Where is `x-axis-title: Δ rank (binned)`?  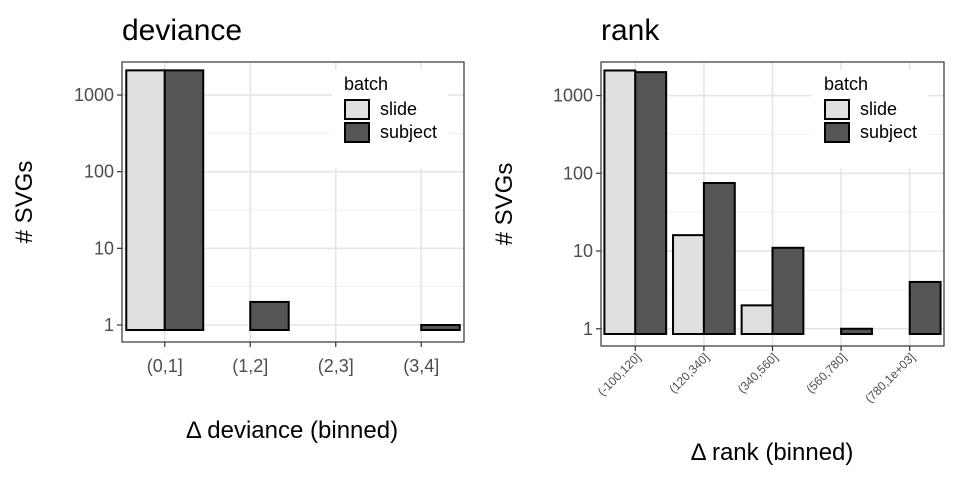
x-axis-title: Δ rank (binned) is located at coordinates (772, 452).